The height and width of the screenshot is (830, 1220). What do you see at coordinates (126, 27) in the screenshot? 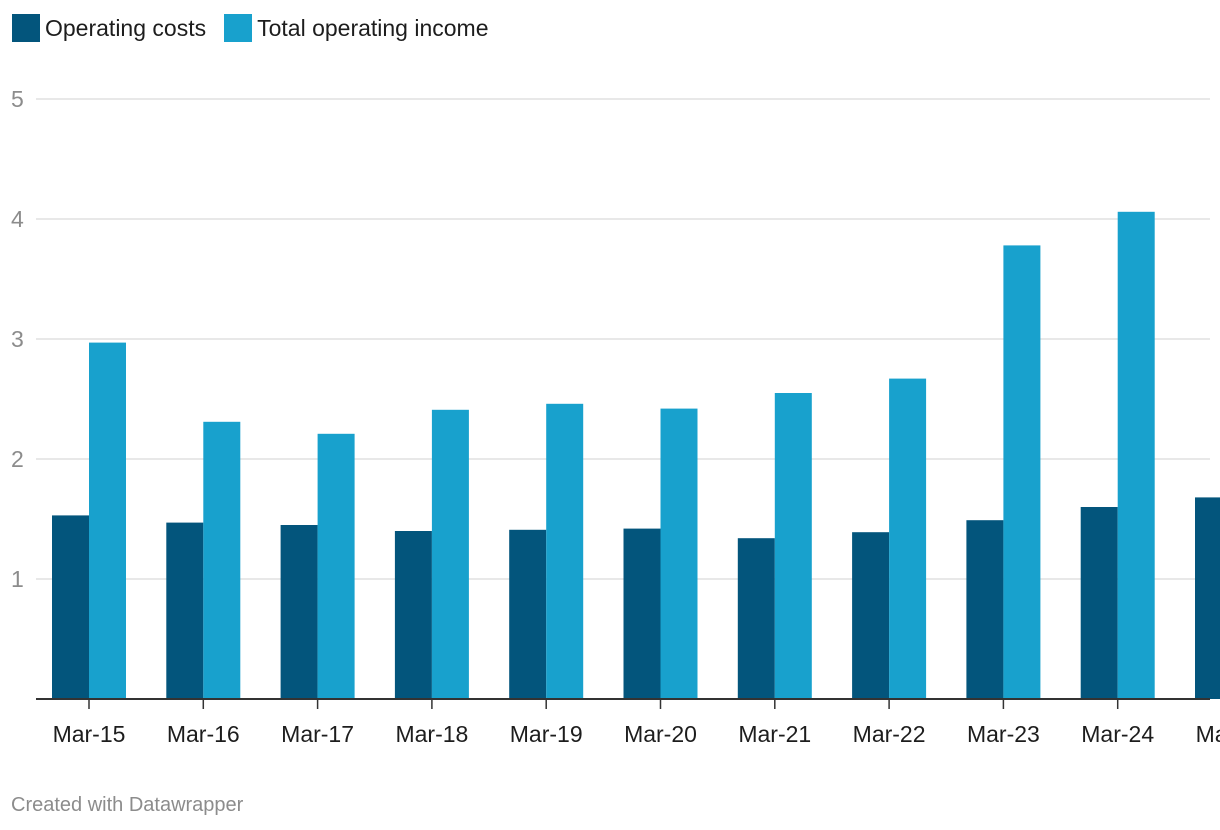
I see `legend-label-operating-costs: Operating costs` at bounding box center [126, 27].